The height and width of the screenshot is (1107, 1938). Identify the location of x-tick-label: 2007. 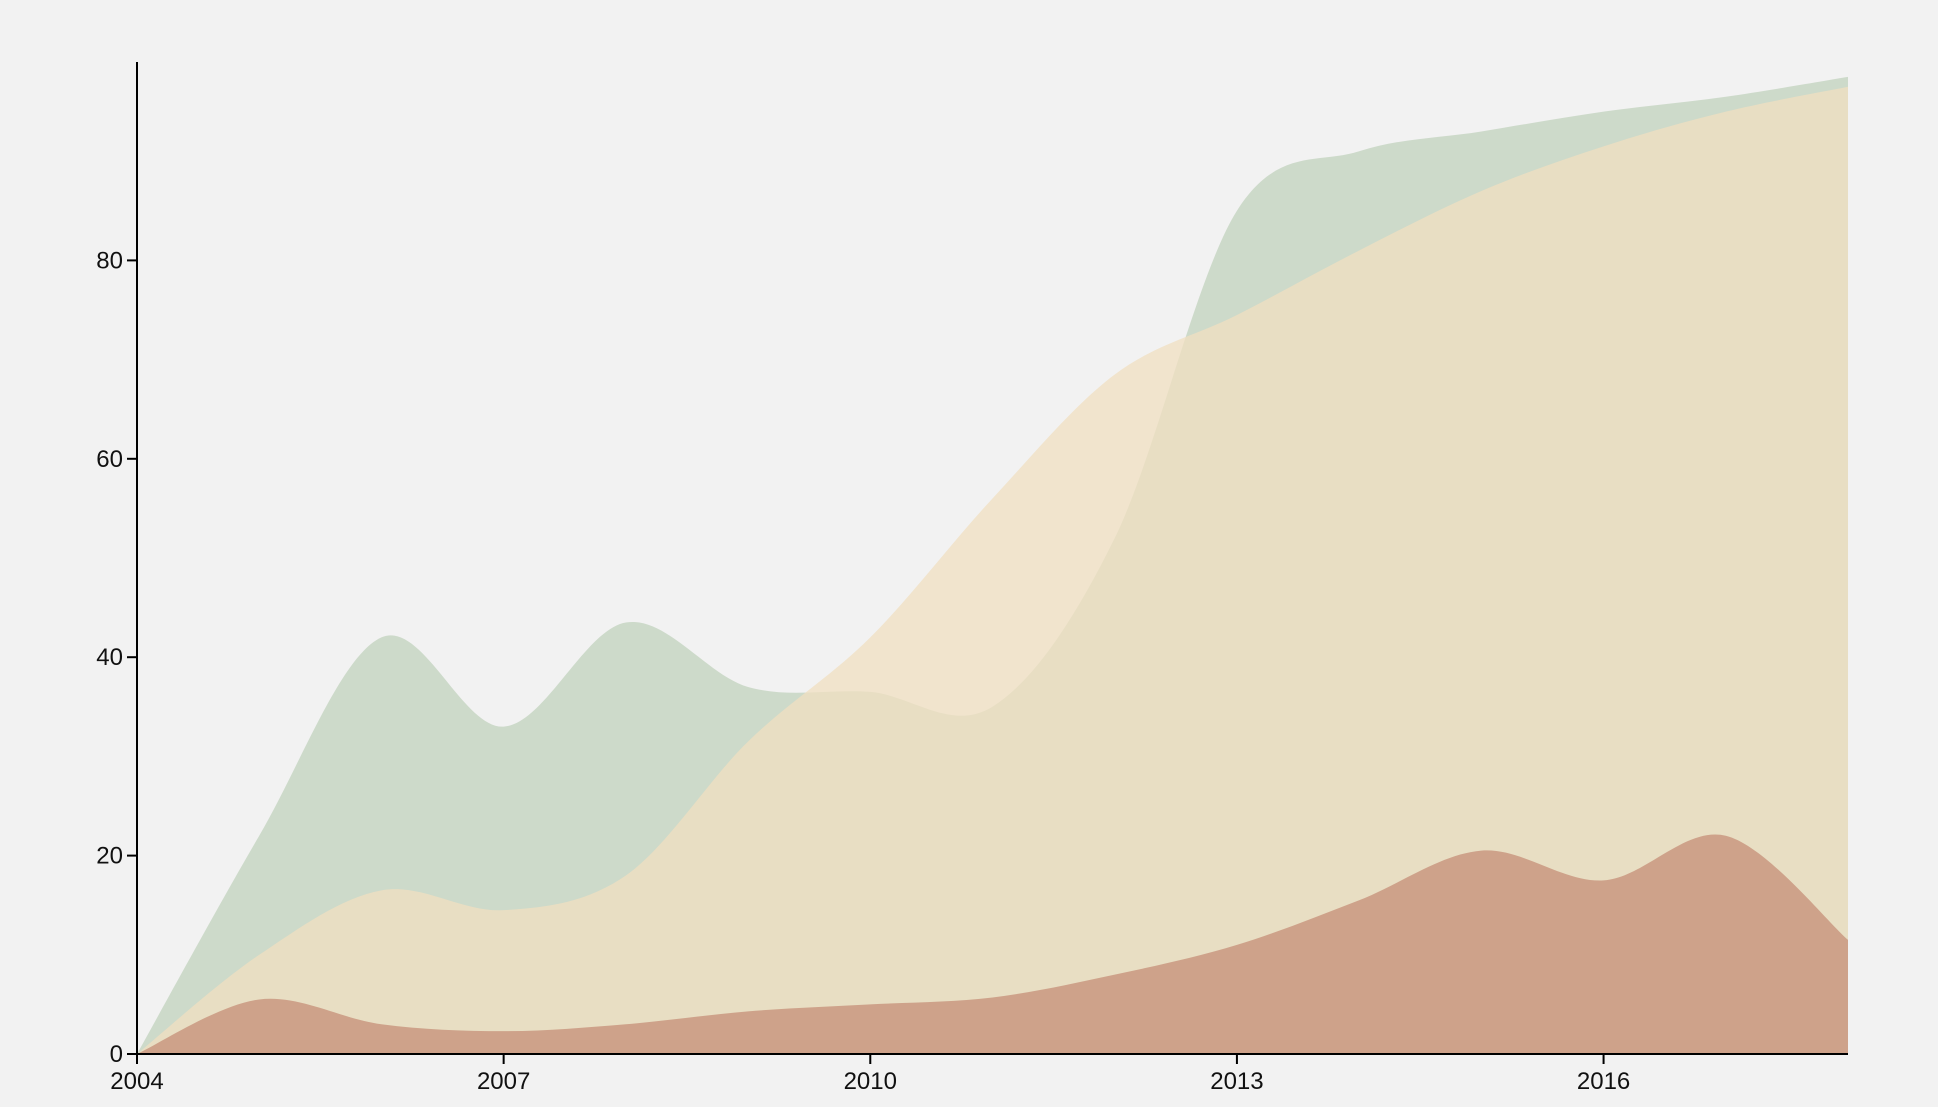
(503, 1081).